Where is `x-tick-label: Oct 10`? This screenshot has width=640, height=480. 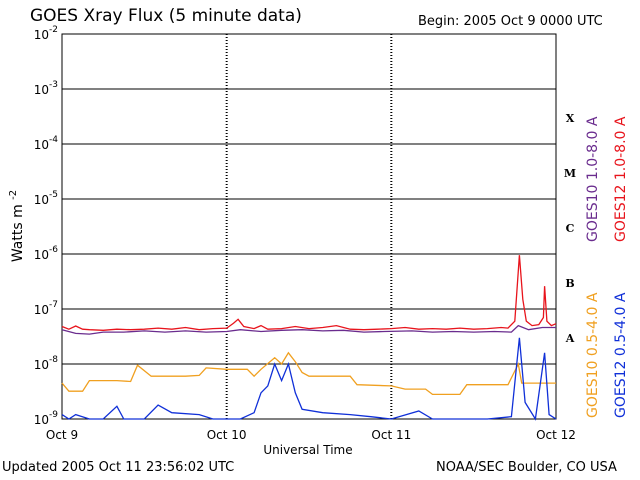 x-tick-label: Oct 10 is located at coordinates (227, 435).